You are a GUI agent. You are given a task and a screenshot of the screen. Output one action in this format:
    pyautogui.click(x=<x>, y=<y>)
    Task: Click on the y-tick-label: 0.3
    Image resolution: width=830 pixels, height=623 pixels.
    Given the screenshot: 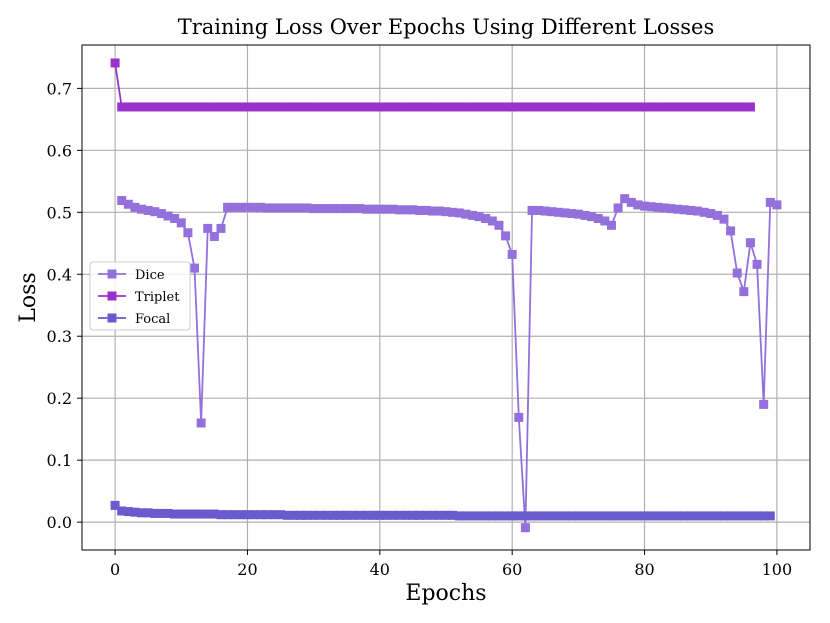 What is the action you would take?
    pyautogui.click(x=59, y=336)
    